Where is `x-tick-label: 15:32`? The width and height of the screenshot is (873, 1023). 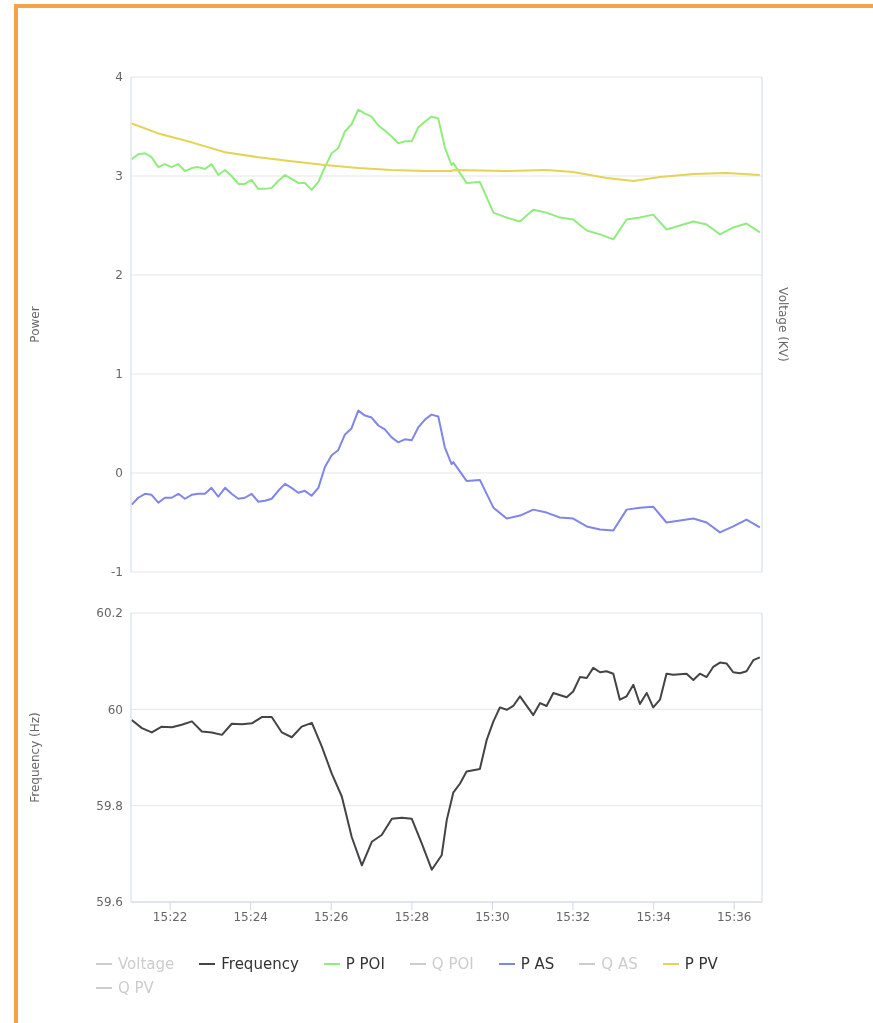
x-tick-label: 15:32 is located at coordinates (573, 916).